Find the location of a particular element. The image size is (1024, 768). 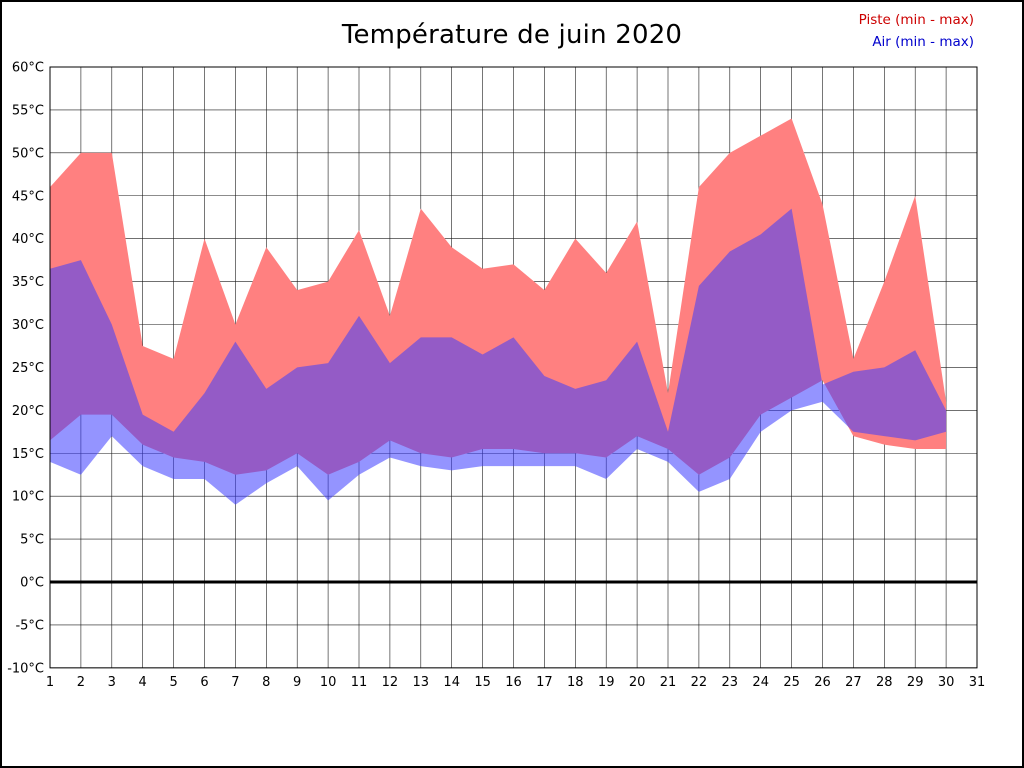

x-tick-label: 17 is located at coordinates (544, 682).